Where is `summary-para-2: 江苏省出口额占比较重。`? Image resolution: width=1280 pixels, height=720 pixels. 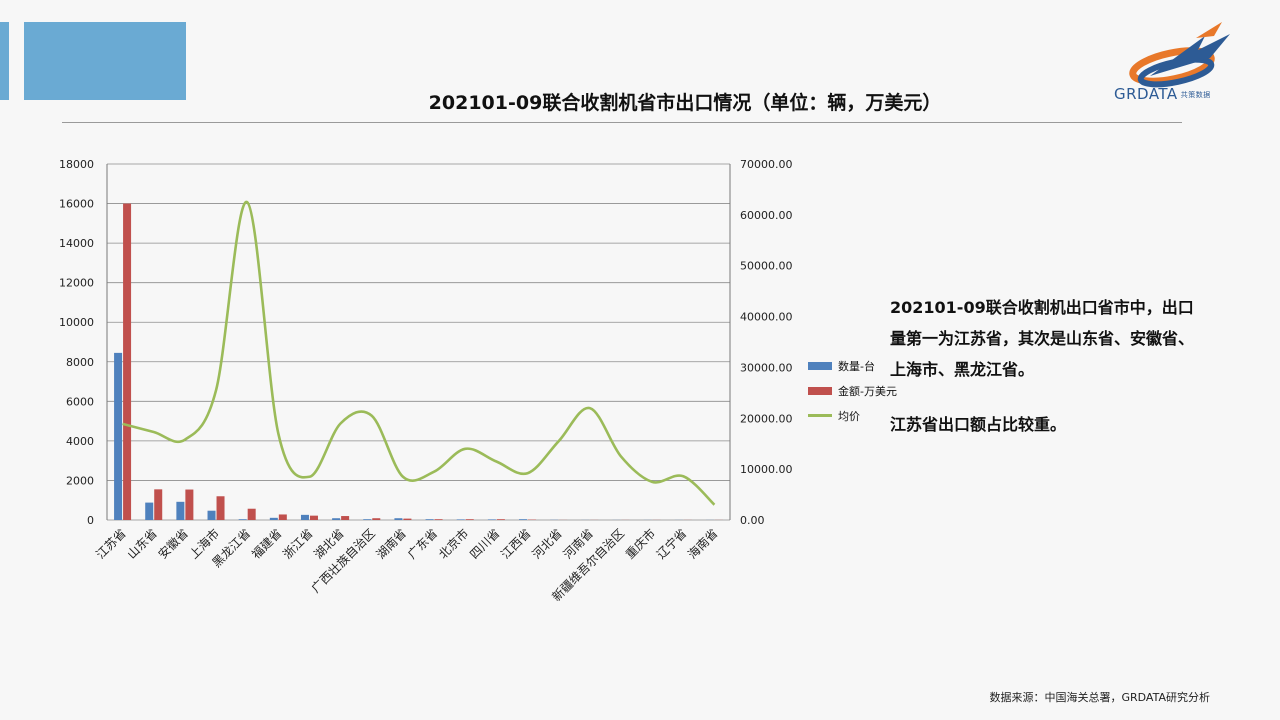
summary-para-2: 江苏省出口额占比较重。 is located at coordinates (978, 424).